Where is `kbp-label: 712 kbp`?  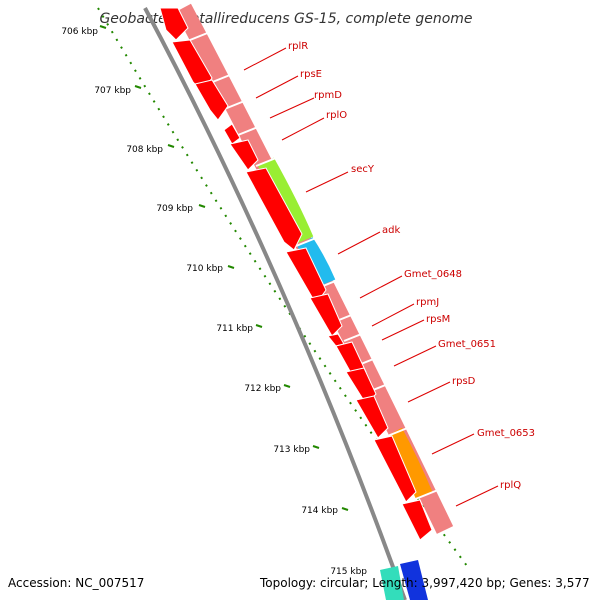 kbp-label: 712 kbp is located at coordinates (262, 389).